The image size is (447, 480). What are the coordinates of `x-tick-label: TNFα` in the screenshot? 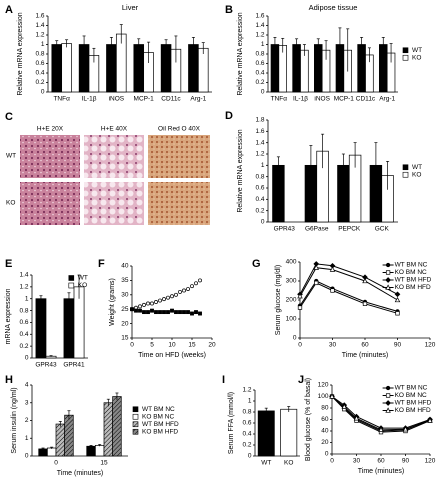 It's located at (61, 99).